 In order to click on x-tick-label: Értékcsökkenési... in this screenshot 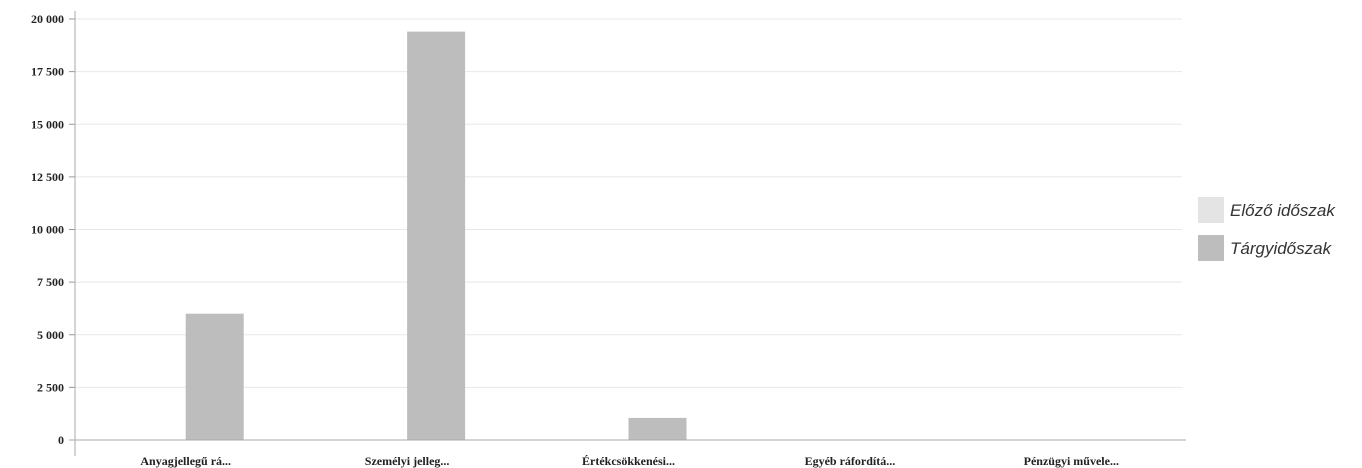, I will do `click(628, 461)`.